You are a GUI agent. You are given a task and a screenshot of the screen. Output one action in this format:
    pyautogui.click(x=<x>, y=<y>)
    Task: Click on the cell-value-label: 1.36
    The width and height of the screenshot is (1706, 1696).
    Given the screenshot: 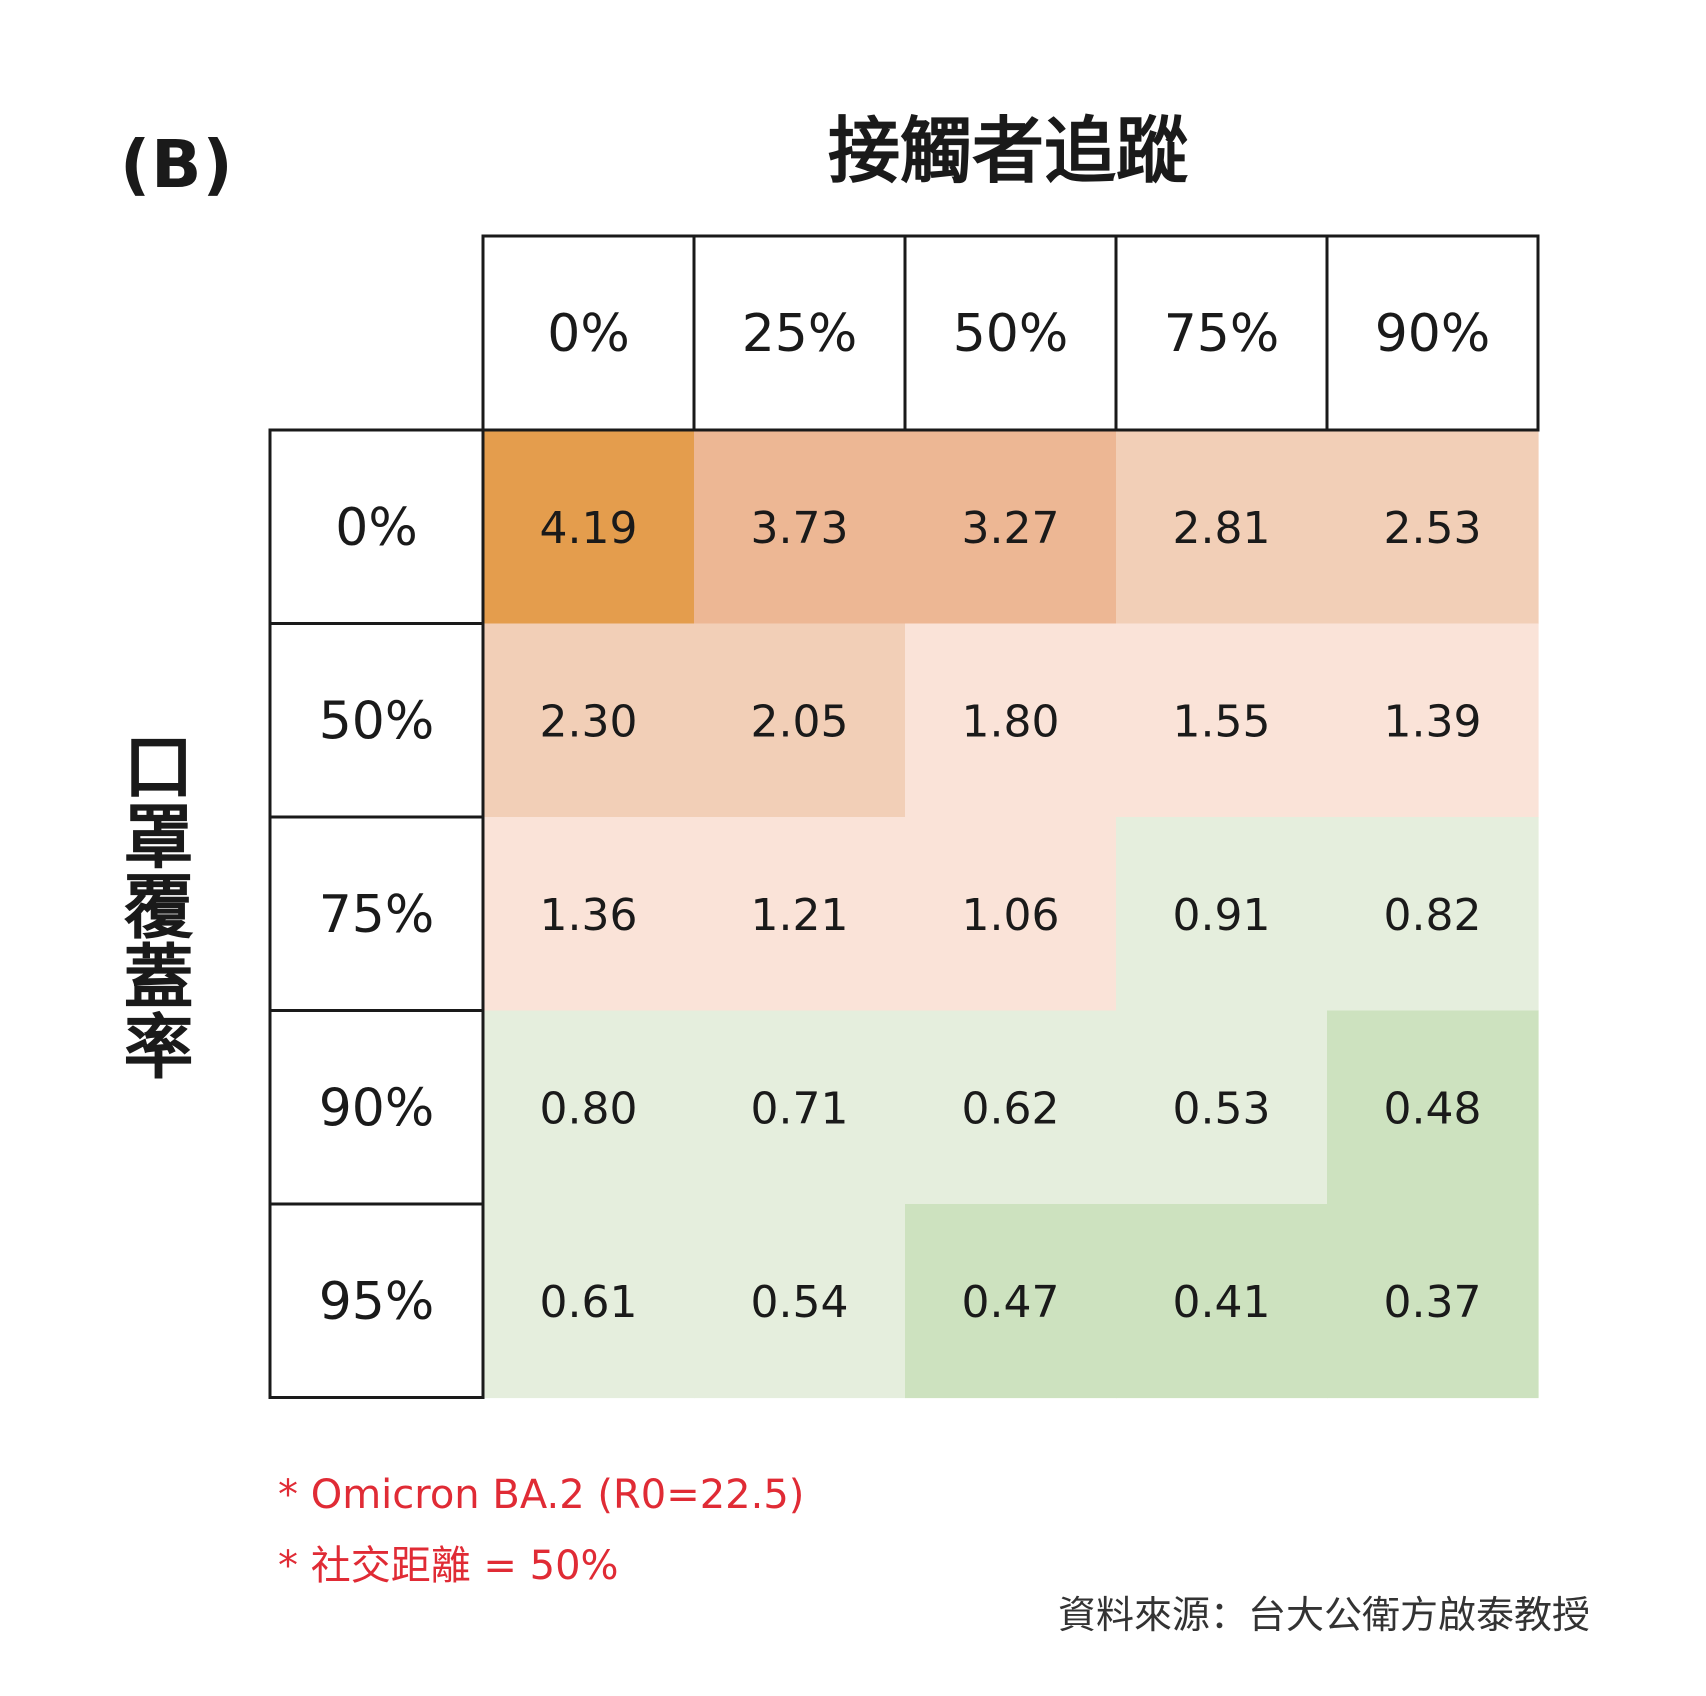 What is the action you would take?
    pyautogui.click(x=589, y=915)
    